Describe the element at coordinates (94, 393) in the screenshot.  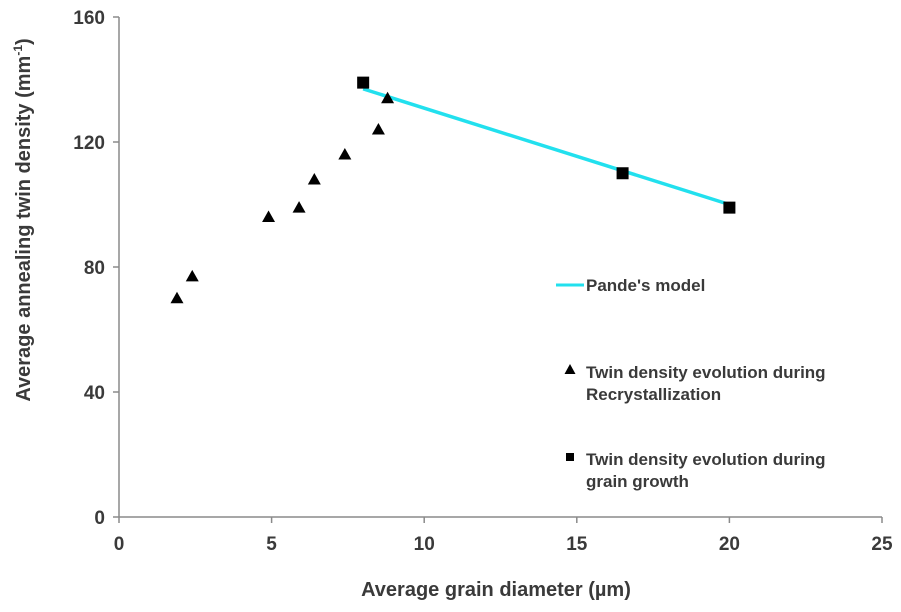
I see `y-tick-label: 40` at that location.